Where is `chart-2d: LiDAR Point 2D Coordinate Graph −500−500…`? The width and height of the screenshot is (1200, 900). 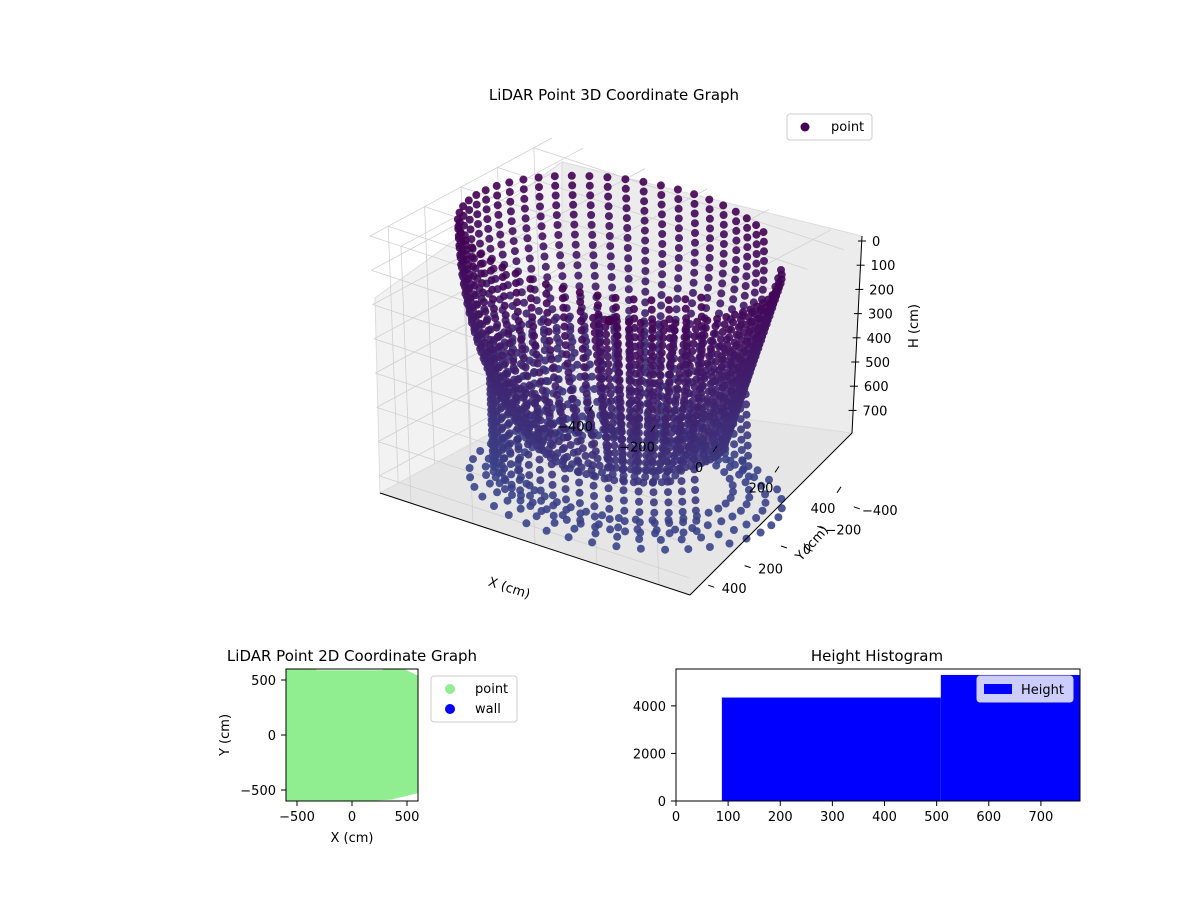 chart-2d: LiDAR Point 2D Coordinate Graph −500−500… is located at coordinates (368, 746).